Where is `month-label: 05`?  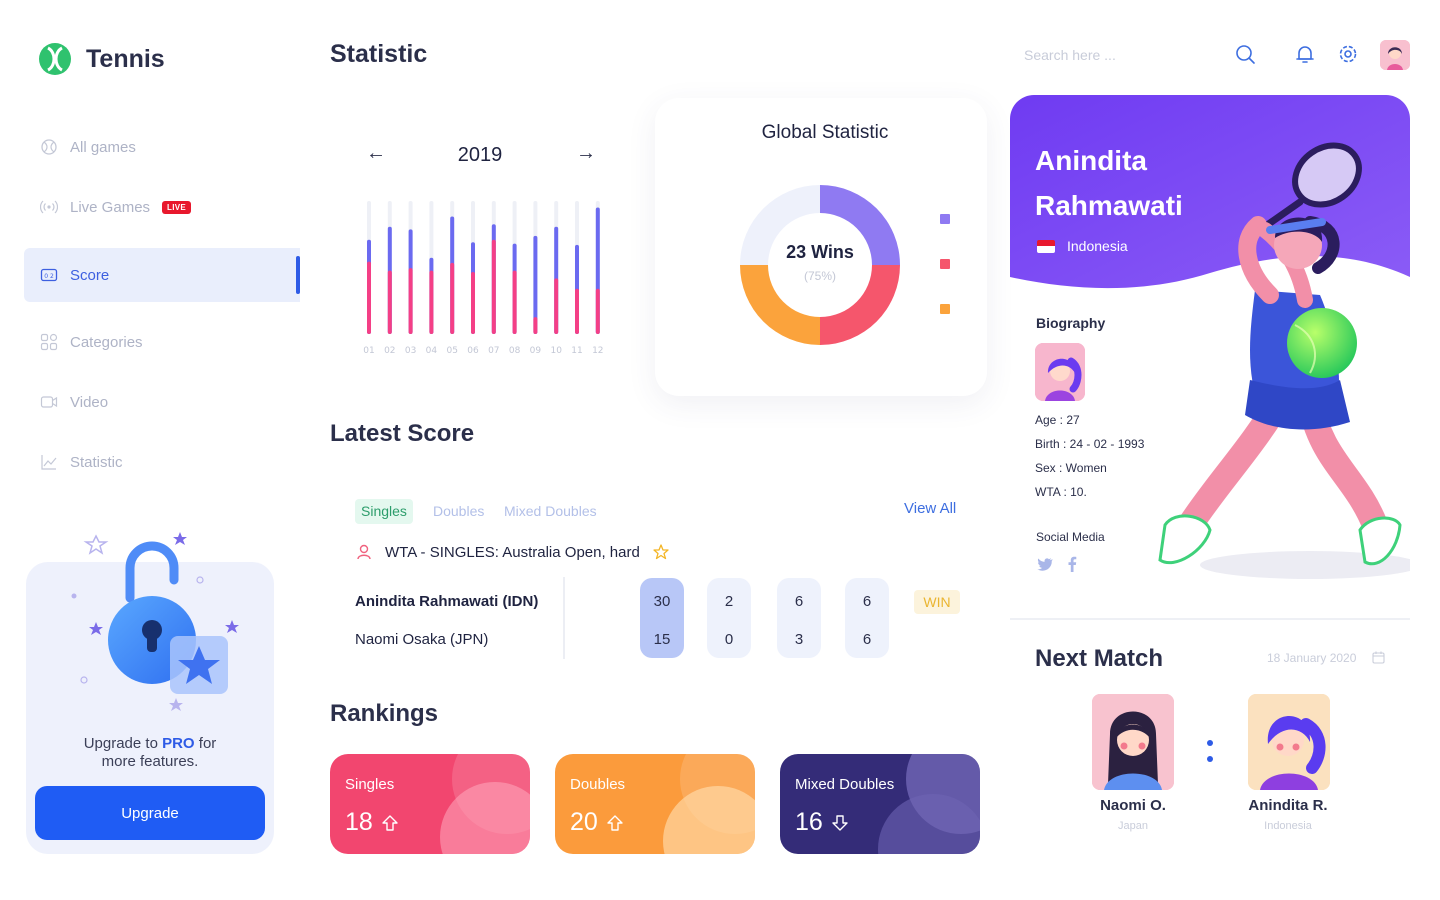 month-label: 05 is located at coordinates (451, 351).